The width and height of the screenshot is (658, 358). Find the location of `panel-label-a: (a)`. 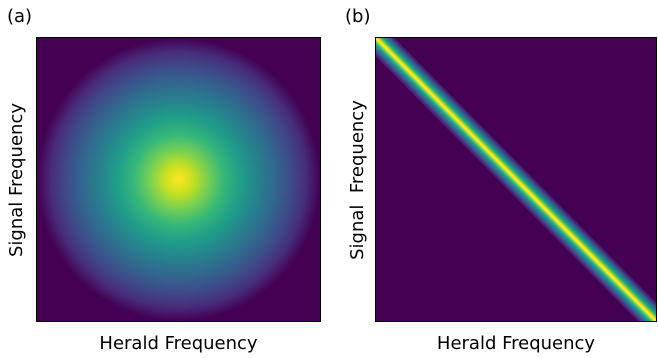

panel-label-a: (a) is located at coordinates (20, 16).